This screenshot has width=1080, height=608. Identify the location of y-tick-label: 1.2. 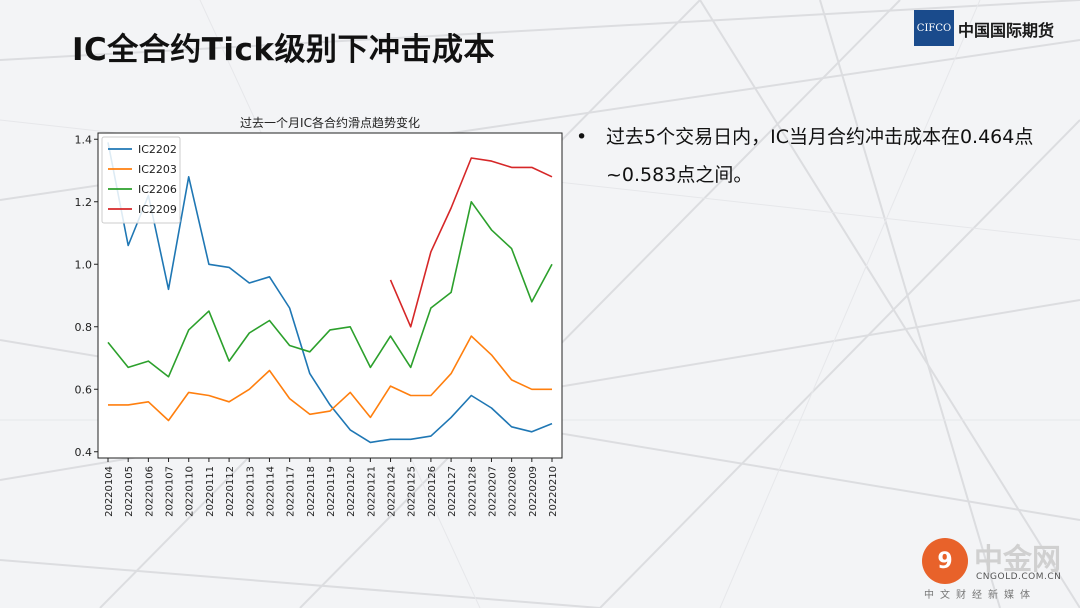
(84, 202).